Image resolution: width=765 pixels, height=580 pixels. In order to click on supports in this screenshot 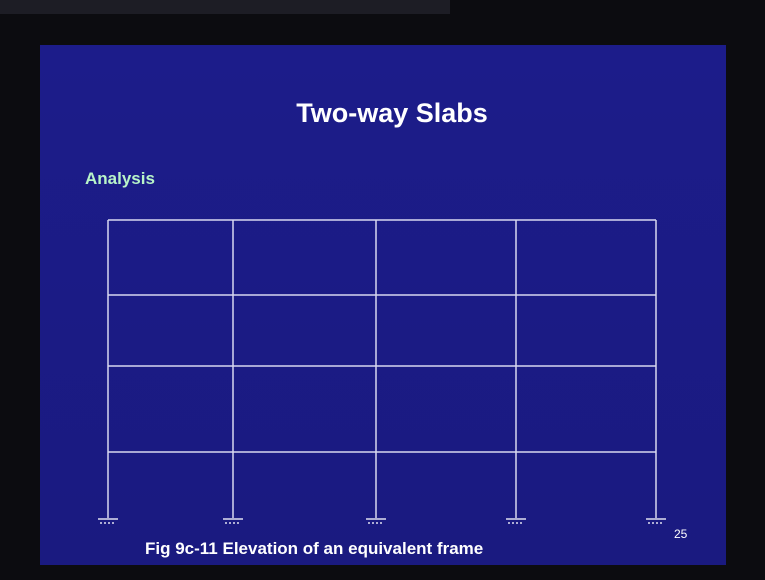, I will do `click(382, 521)`.